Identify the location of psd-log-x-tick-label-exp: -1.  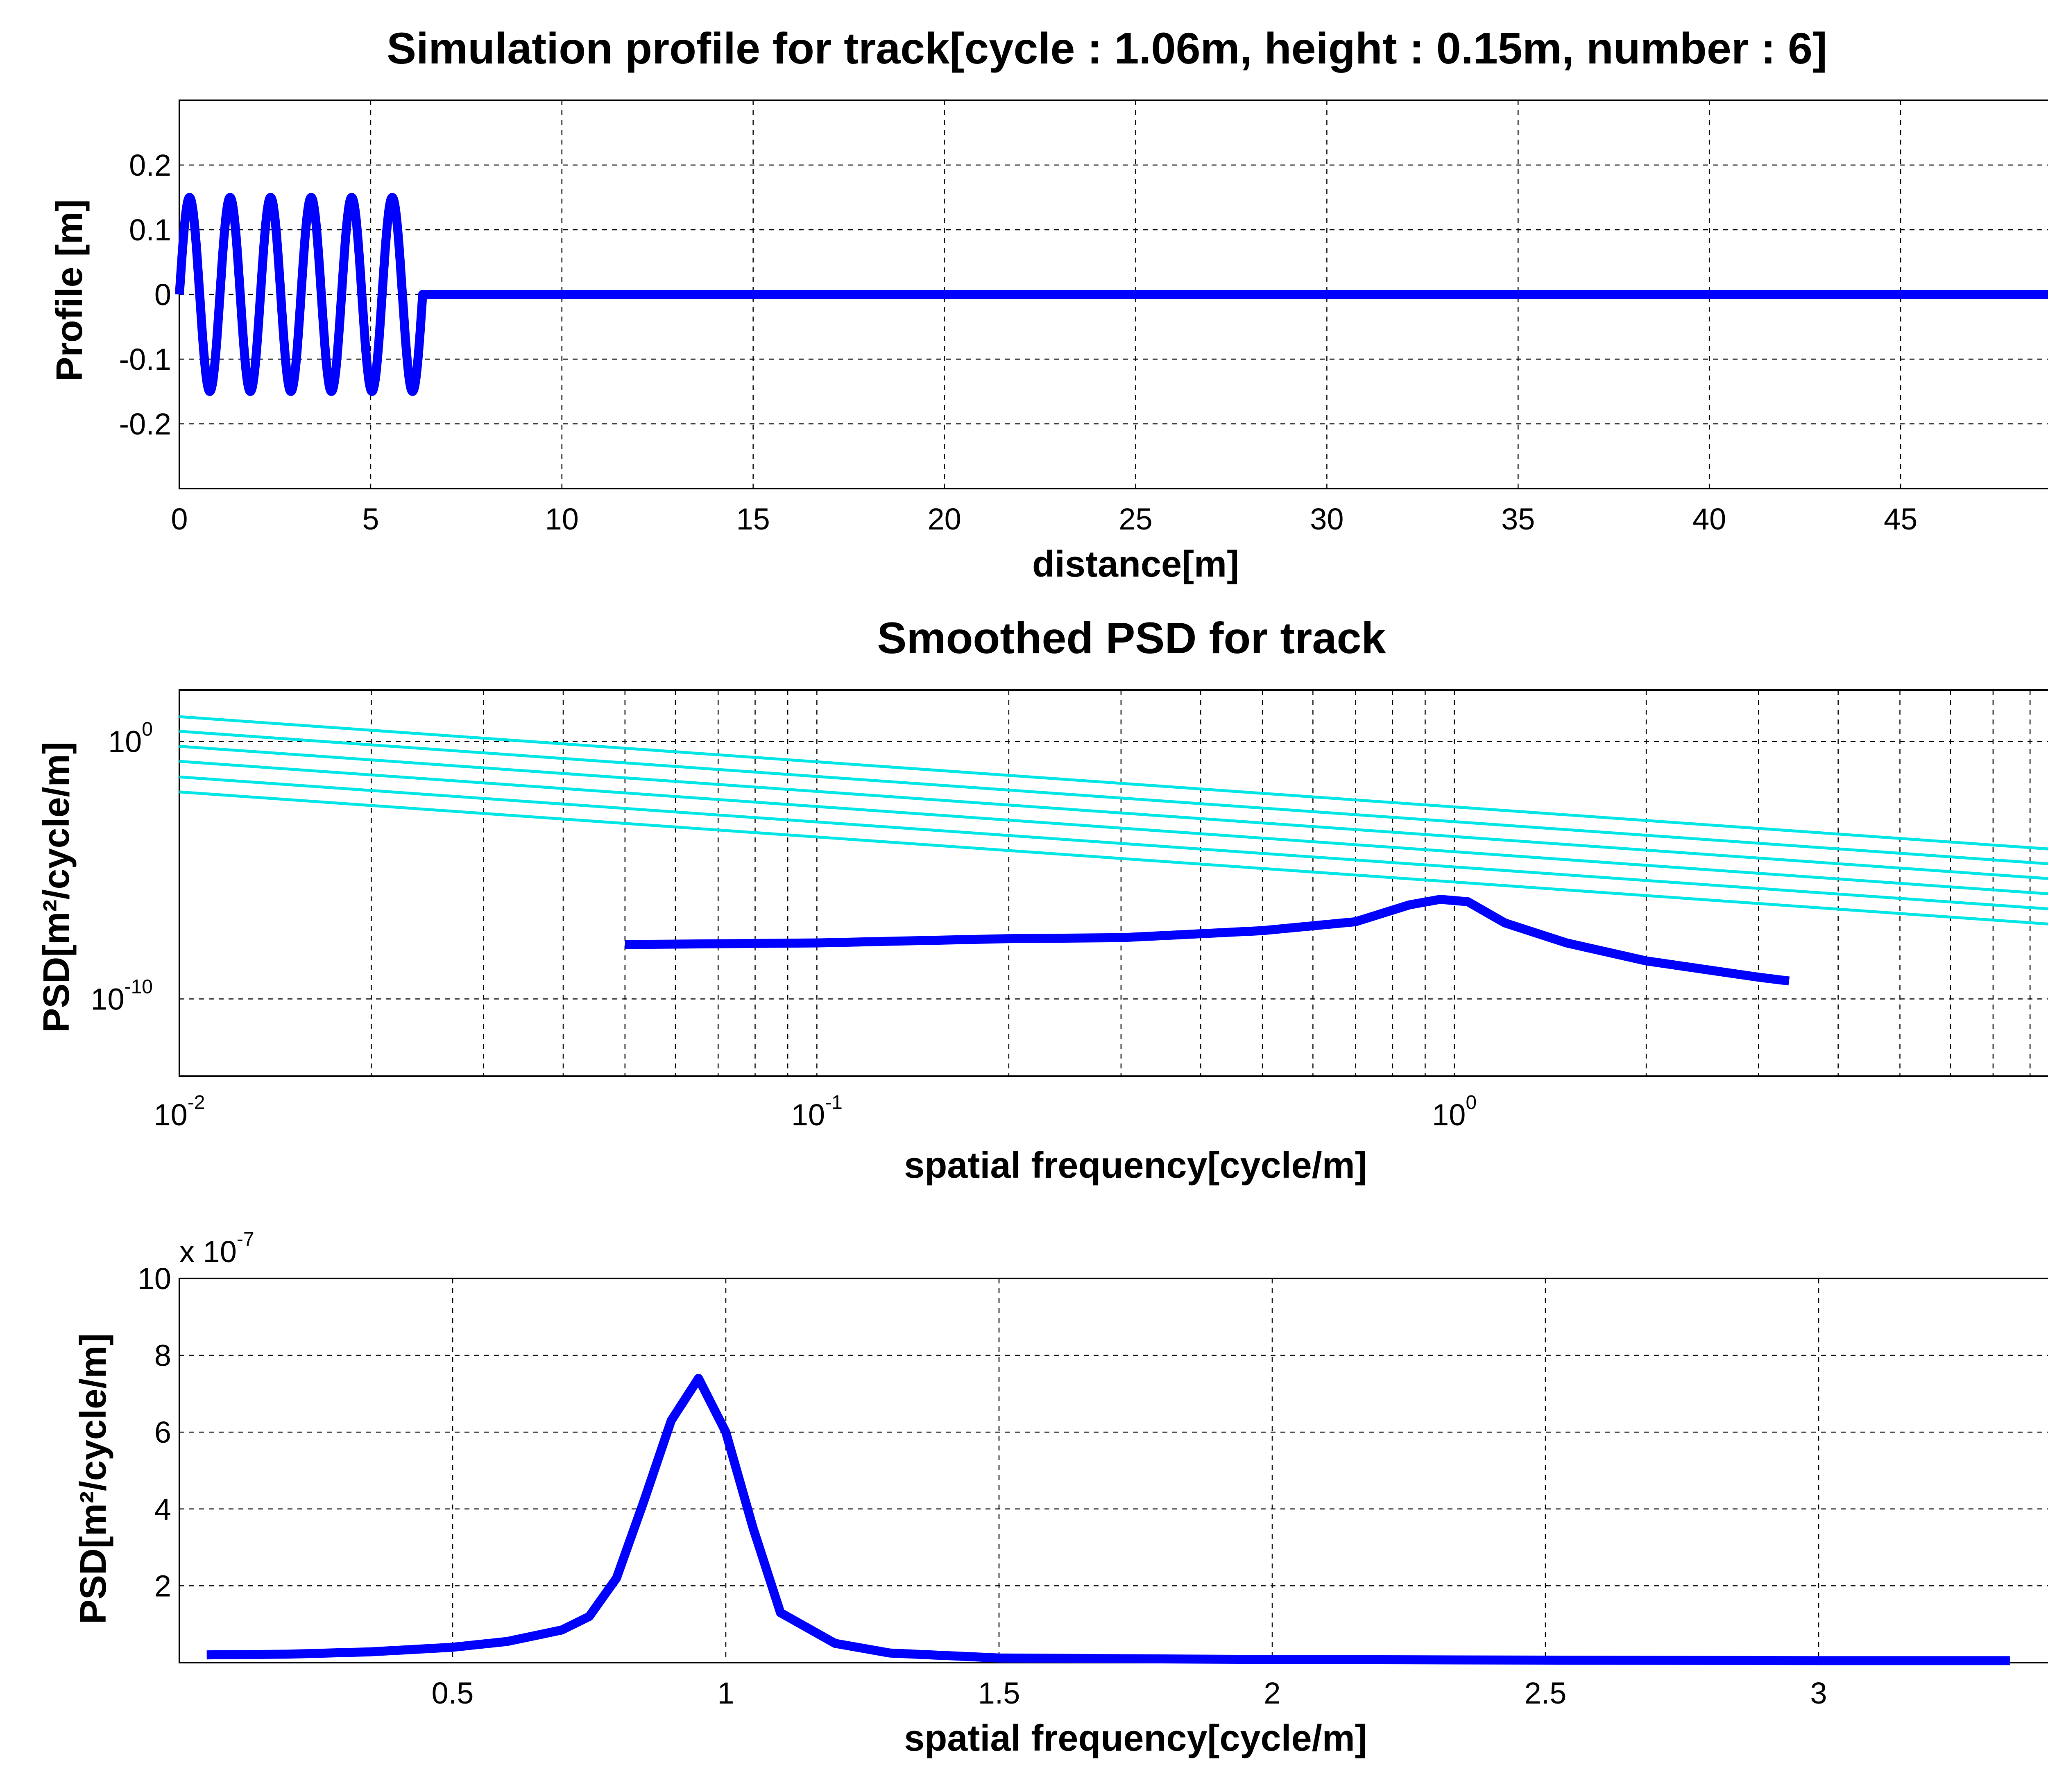
(834, 1102).